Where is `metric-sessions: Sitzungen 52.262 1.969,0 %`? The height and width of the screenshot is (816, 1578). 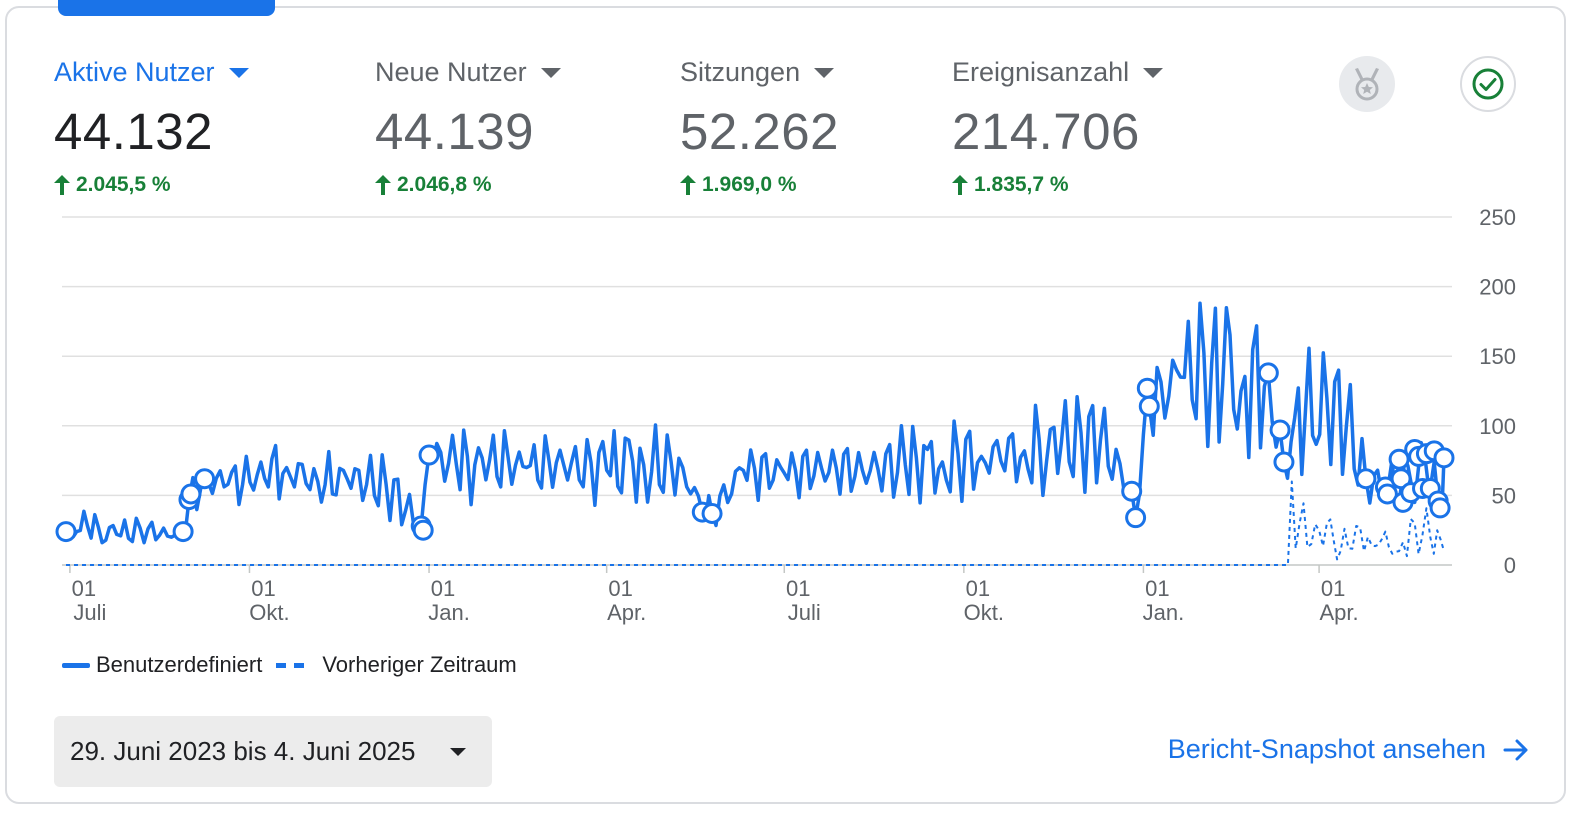
metric-sessions: Sitzungen 52.262 1.969,0 % is located at coordinates (759, 124).